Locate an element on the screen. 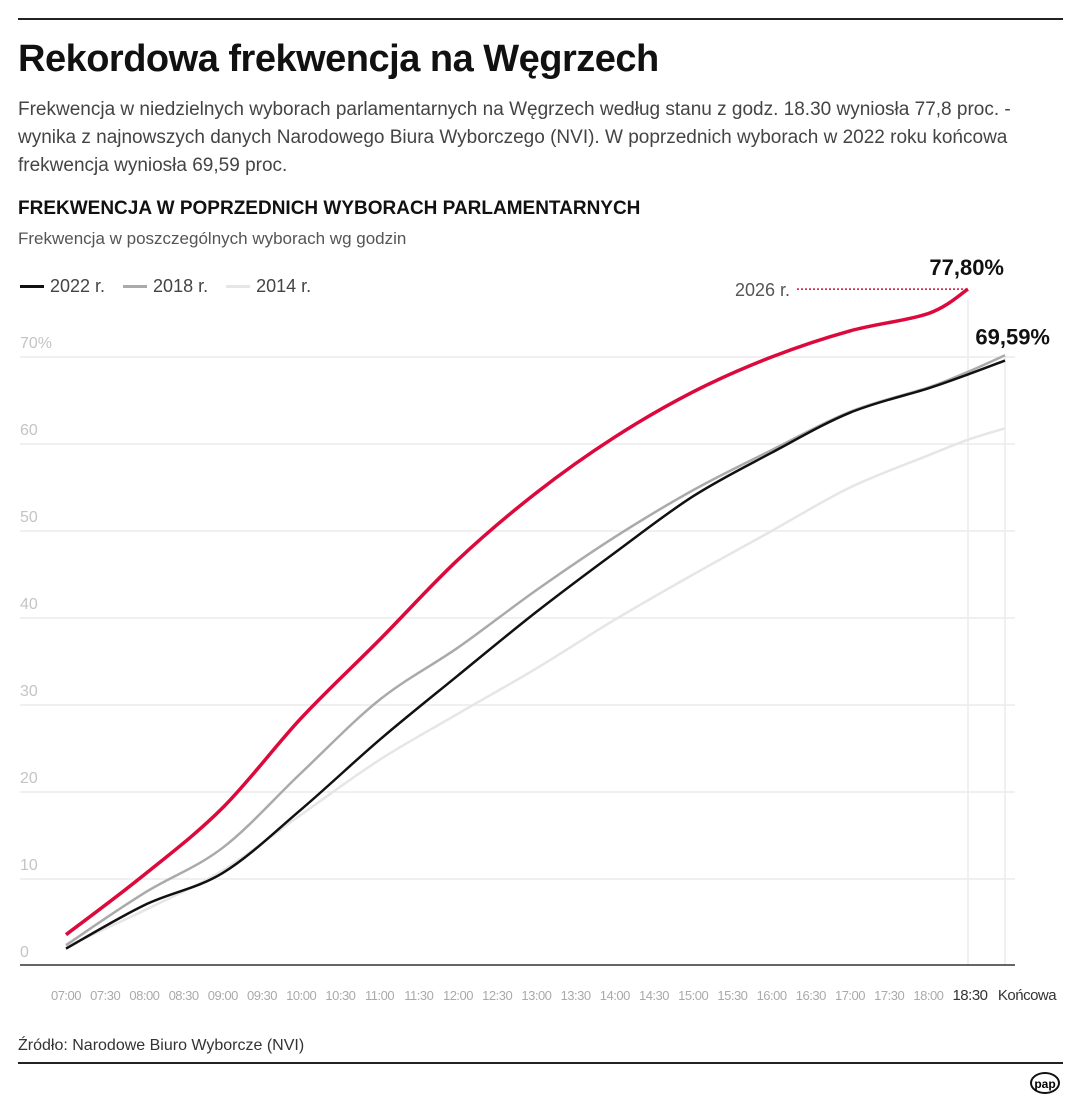 This screenshot has height=1109, width=1080. y-tick-label: 70% is located at coordinates (36, 343).